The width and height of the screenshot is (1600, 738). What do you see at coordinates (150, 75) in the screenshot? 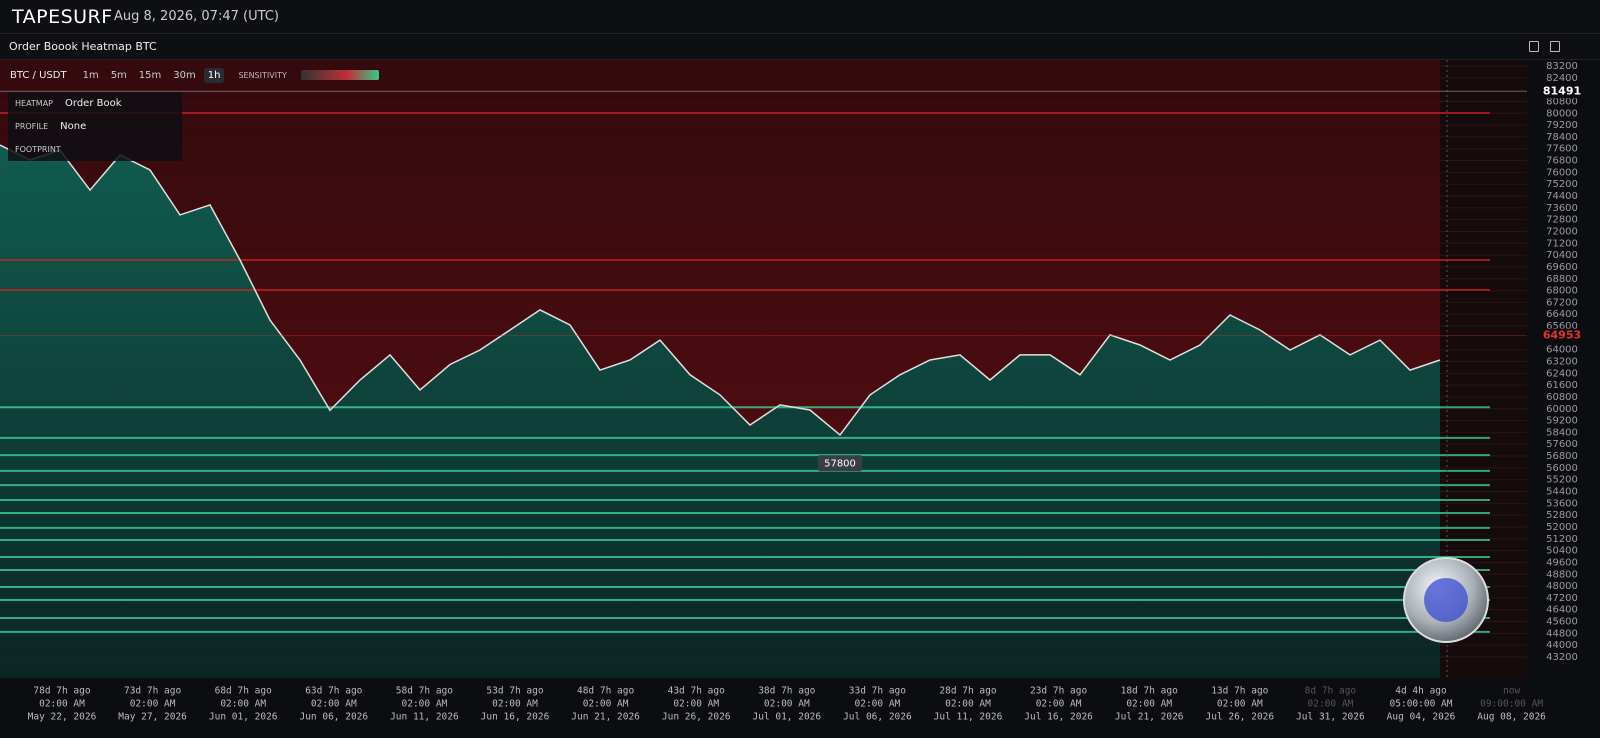
I see `timeframe-button: 15m` at bounding box center [150, 75].